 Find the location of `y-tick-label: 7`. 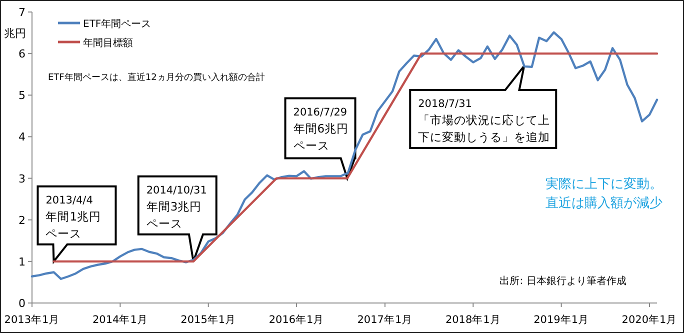

y-tick-label: 7 is located at coordinates (22, 12).